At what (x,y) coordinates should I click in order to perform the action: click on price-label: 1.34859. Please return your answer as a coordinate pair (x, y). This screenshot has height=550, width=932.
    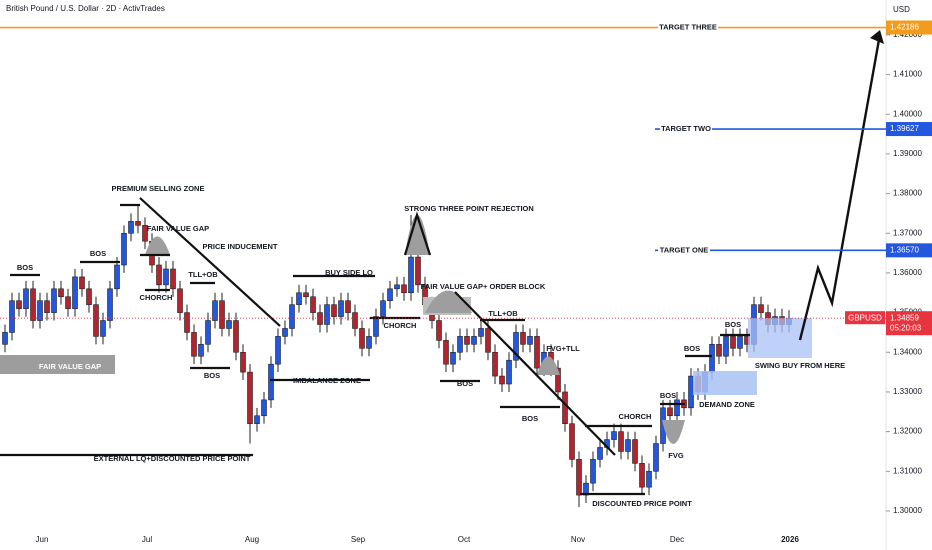
    Looking at the image, I should click on (904, 317).